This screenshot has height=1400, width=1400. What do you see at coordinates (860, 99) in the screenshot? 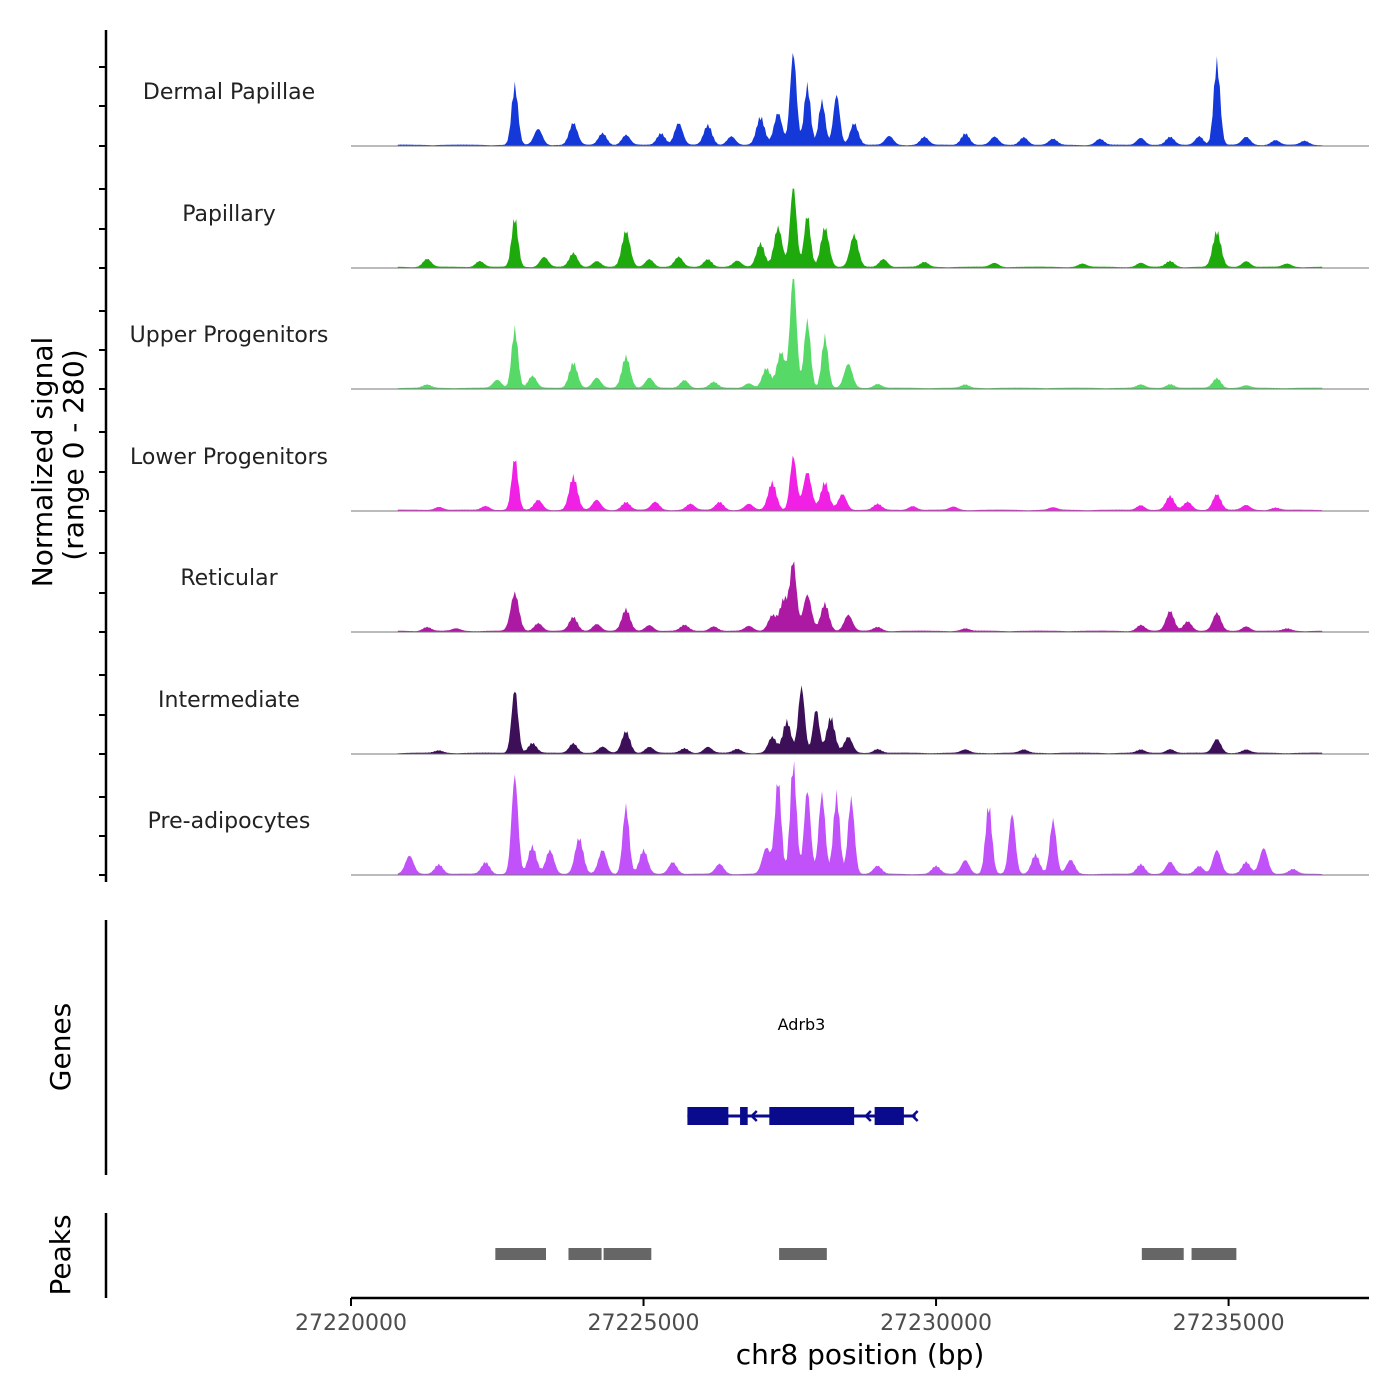
I see `coverage-area-dermal-papillae` at bounding box center [860, 99].